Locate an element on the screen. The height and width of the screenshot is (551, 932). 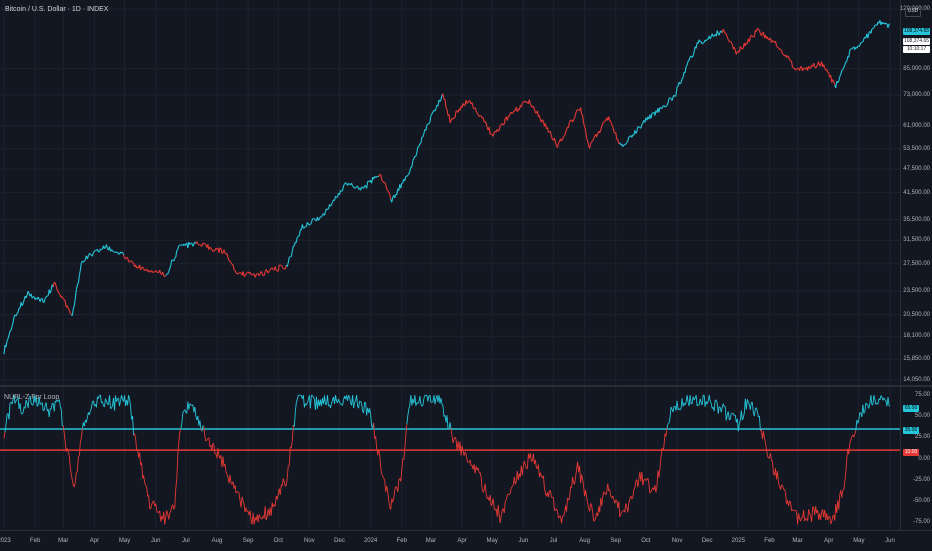
indicator-axis-label: 0.00 is located at coordinates (924, 459).